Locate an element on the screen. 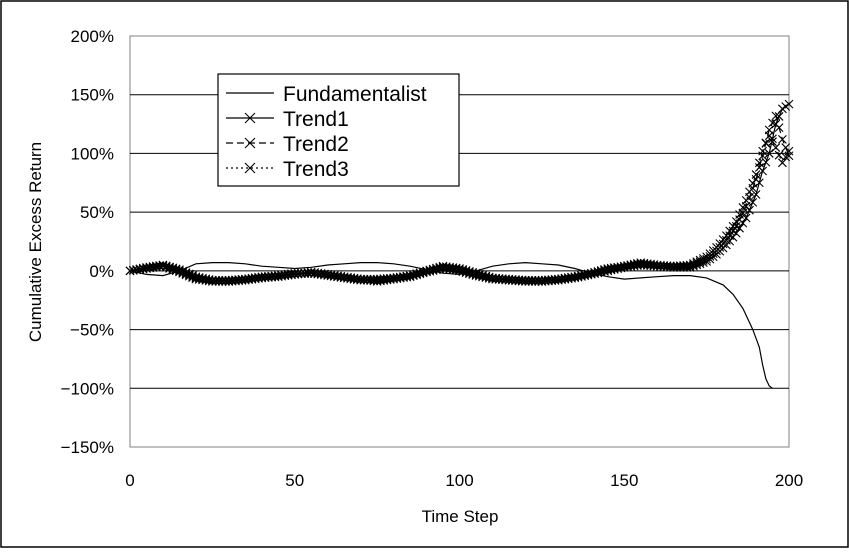 The width and height of the screenshot is (849, 553). legend-label: Trend2 is located at coordinates (316, 144).